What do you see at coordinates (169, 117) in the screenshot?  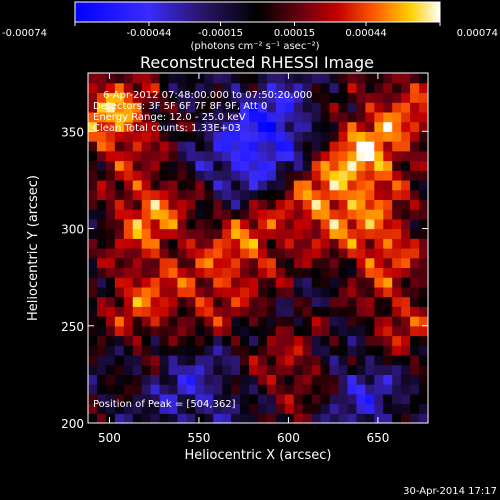 I see `annotation-energy-range: Energy Range: 12.0 - 25.0 keV` at bounding box center [169, 117].